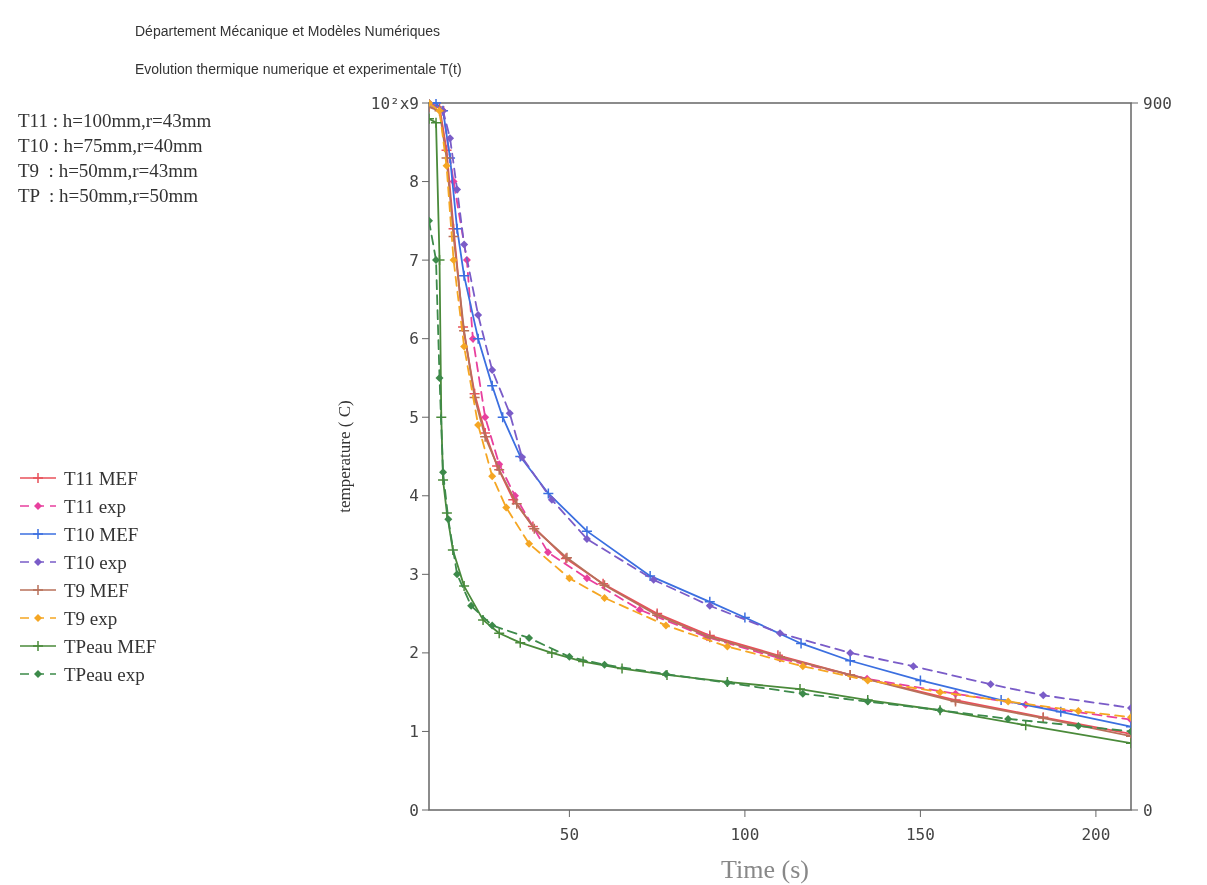  Describe the element at coordinates (414, 182) in the screenshot. I see `y-tick-label: 8` at that location.